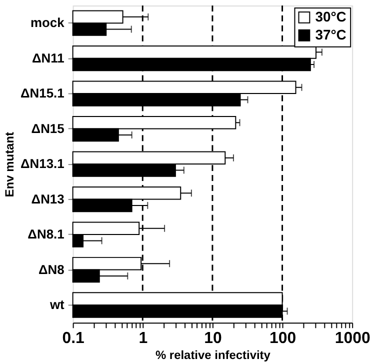  I want to click on legend-label: 37°C, so click(330, 34).